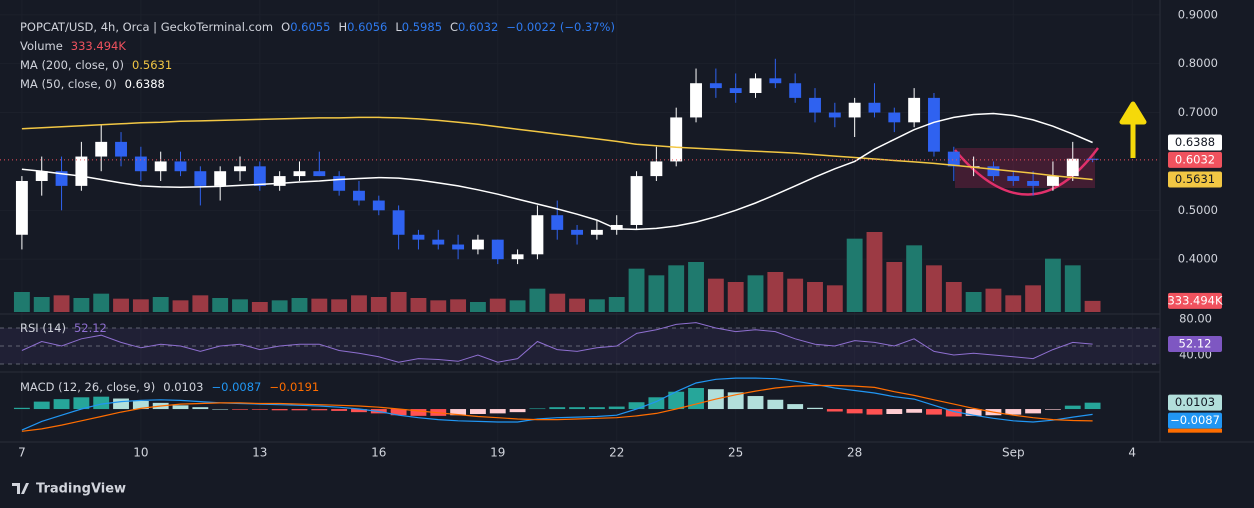 Image resolution: width=1254 pixels, height=508 pixels. I want to click on ohlc-key: O, so click(285, 27).